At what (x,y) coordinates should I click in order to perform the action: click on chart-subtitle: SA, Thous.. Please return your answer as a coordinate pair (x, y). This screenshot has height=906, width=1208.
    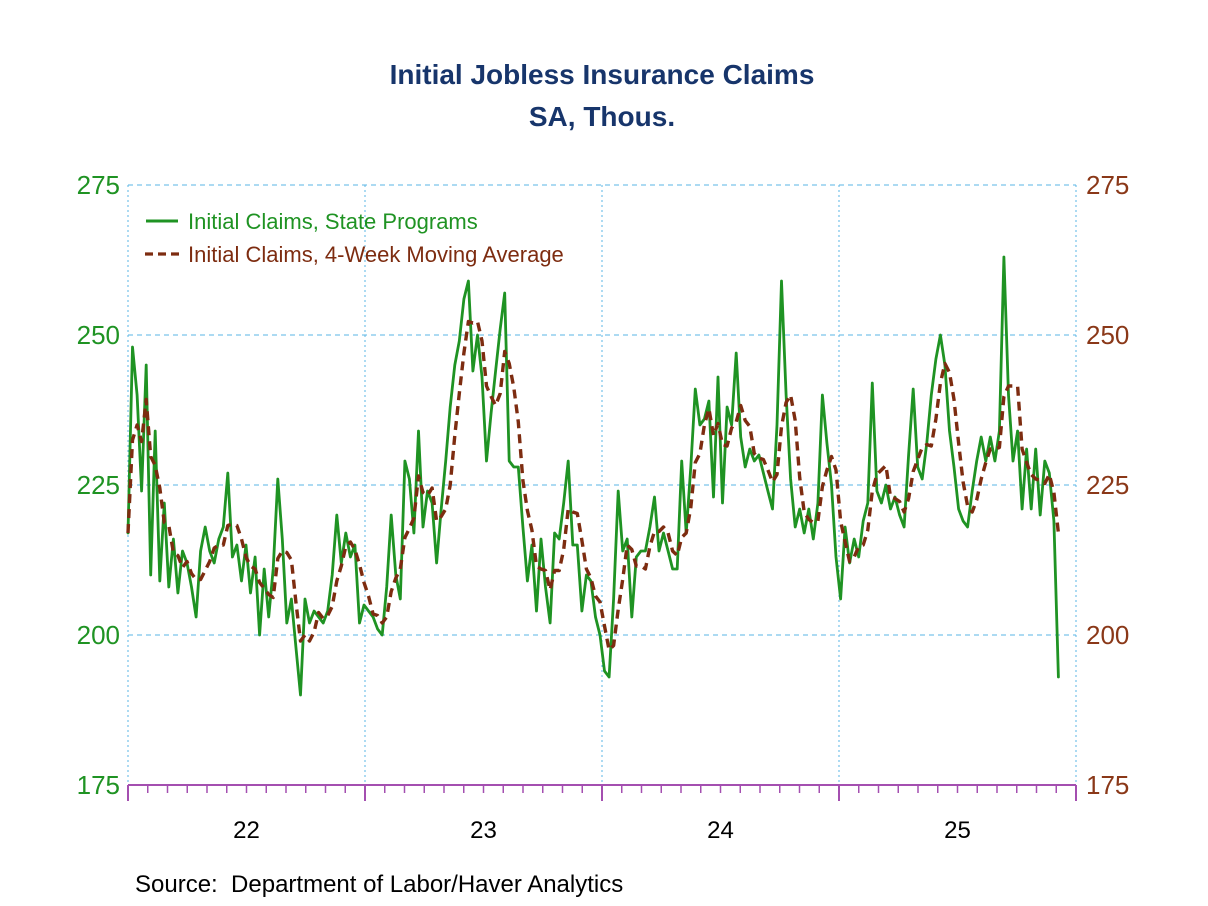
    Looking at the image, I should click on (602, 116).